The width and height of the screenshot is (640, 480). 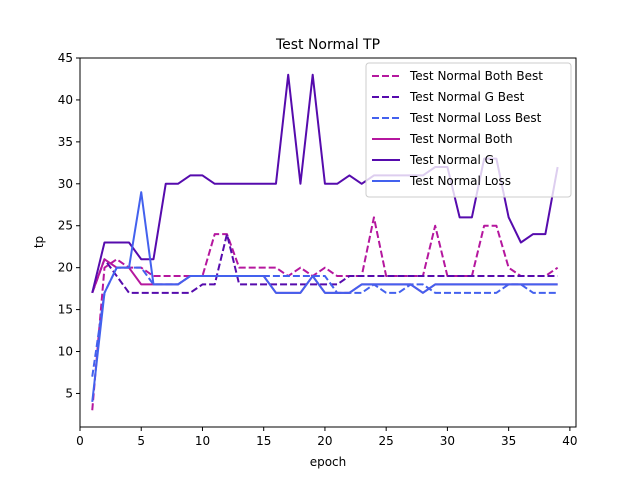 I want to click on y-tick-label: 35, so click(x=65, y=142).